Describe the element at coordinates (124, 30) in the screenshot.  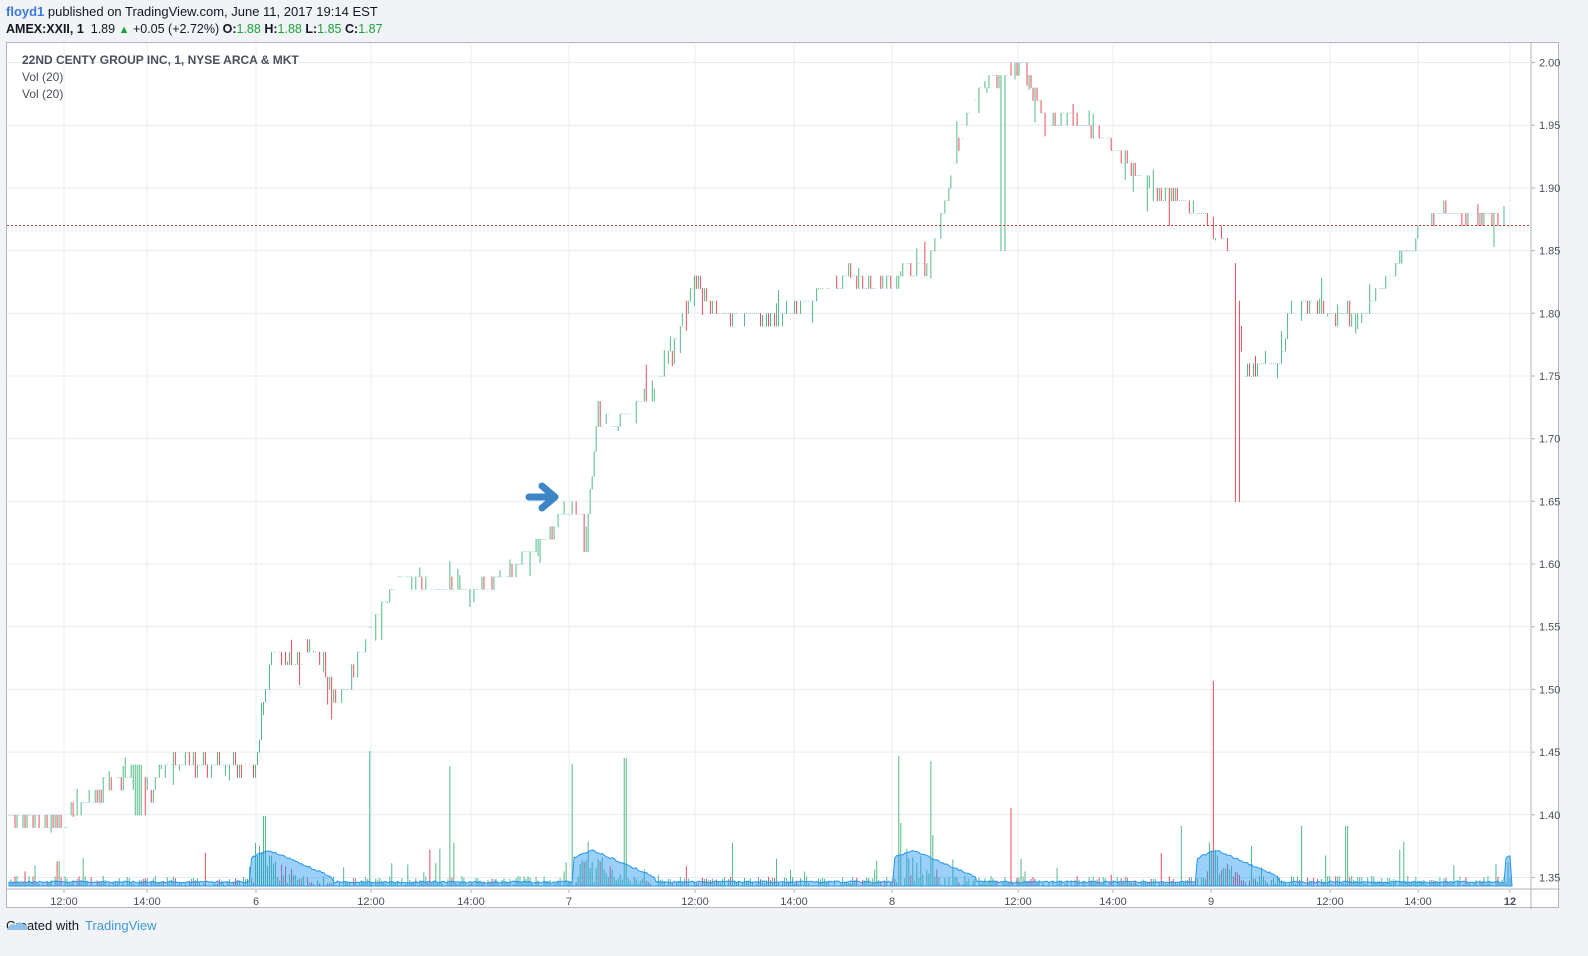
I see `up-arrow-icon: ▲` at that location.